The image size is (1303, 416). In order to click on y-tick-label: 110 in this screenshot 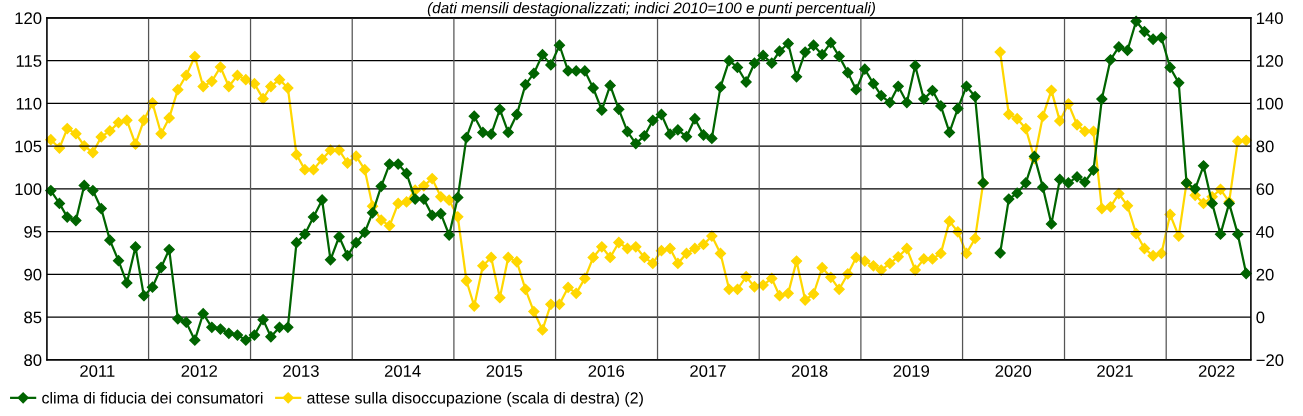, I will do `click(29, 103)`.